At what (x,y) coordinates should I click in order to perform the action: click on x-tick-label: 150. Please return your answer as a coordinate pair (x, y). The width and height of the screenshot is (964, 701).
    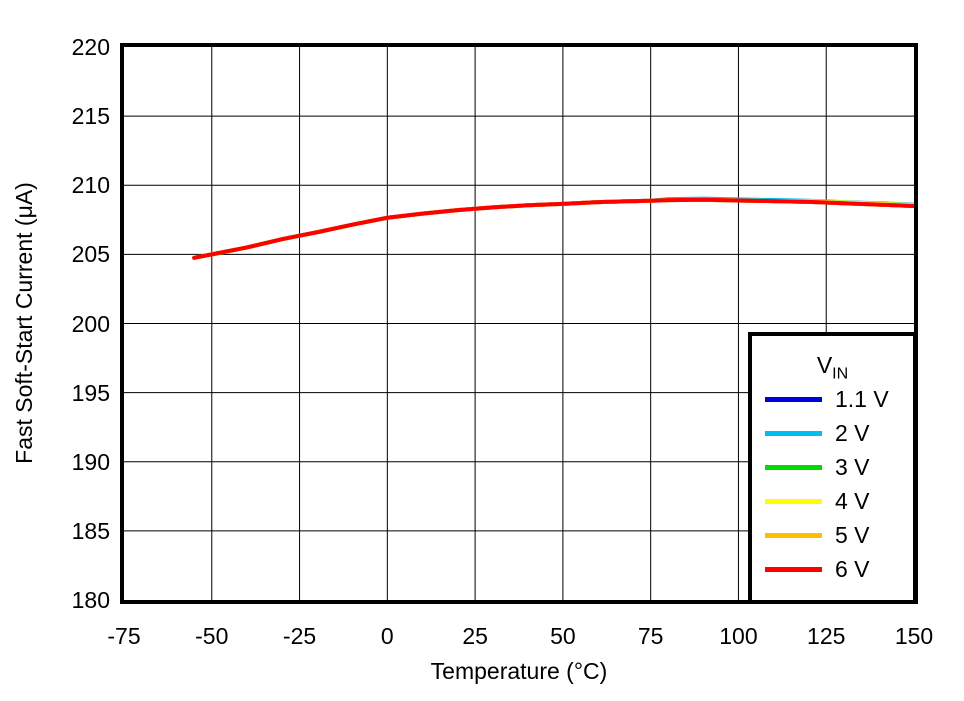
    Looking at the image, I should click on (914, 636).